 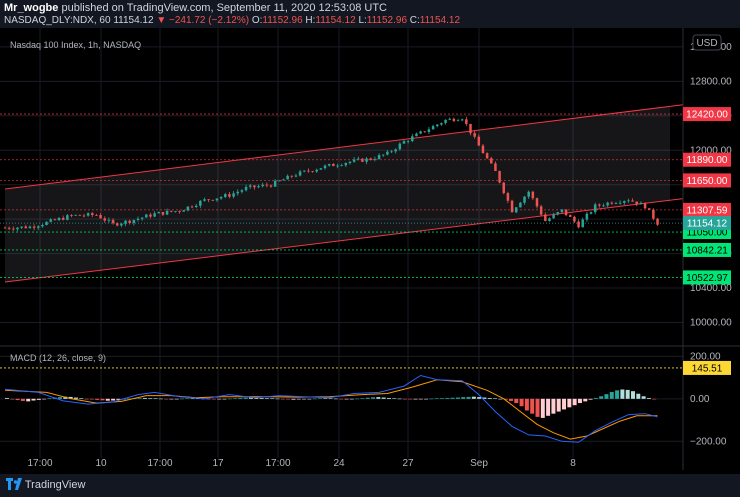 What do you see at coordinates (707, 210) in the screenshot?
I see `level-label: 11307.59` at bounding box center [707, 210].